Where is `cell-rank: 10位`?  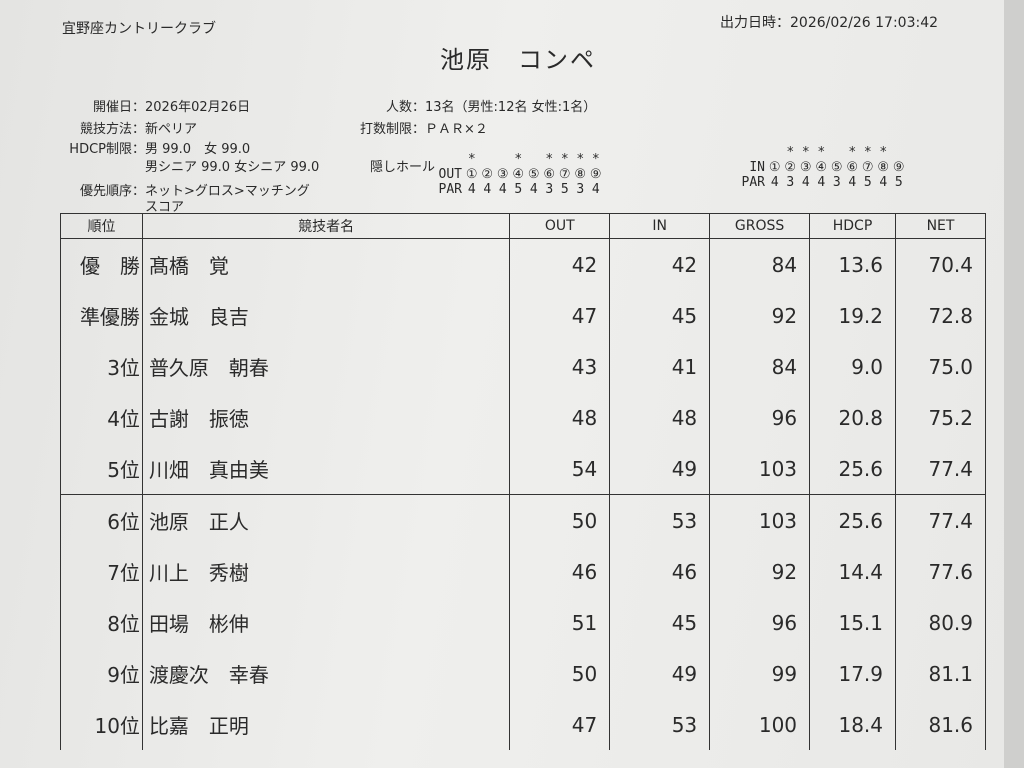 cell-rank: 10位 is located at coordinates (101, 724).